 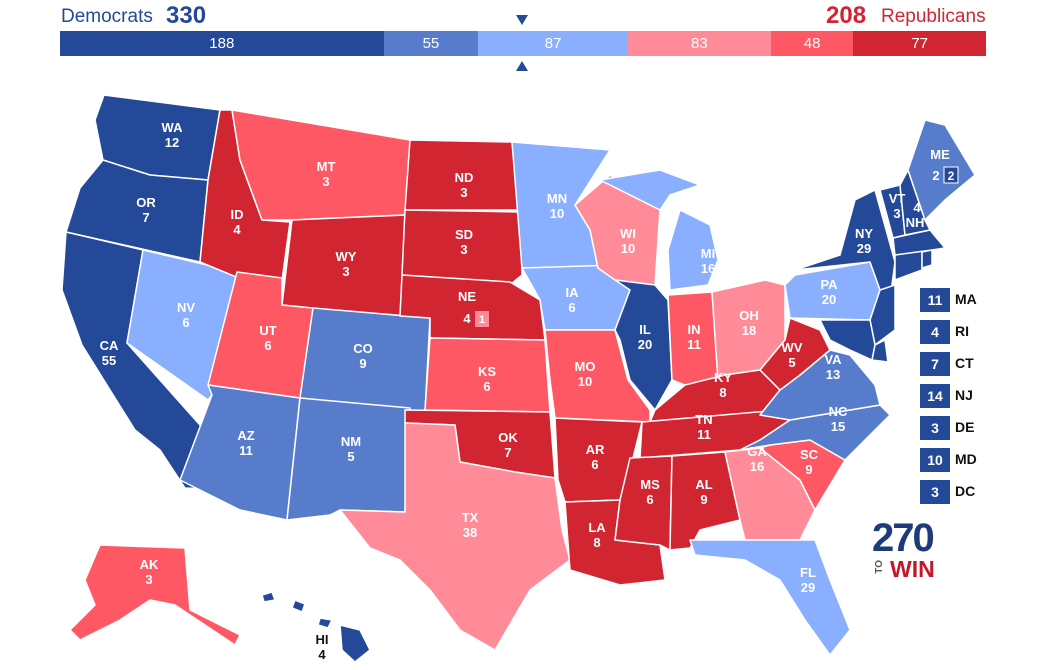 I want to click on democrats-label: Democrats, so click(x=107, y=16).